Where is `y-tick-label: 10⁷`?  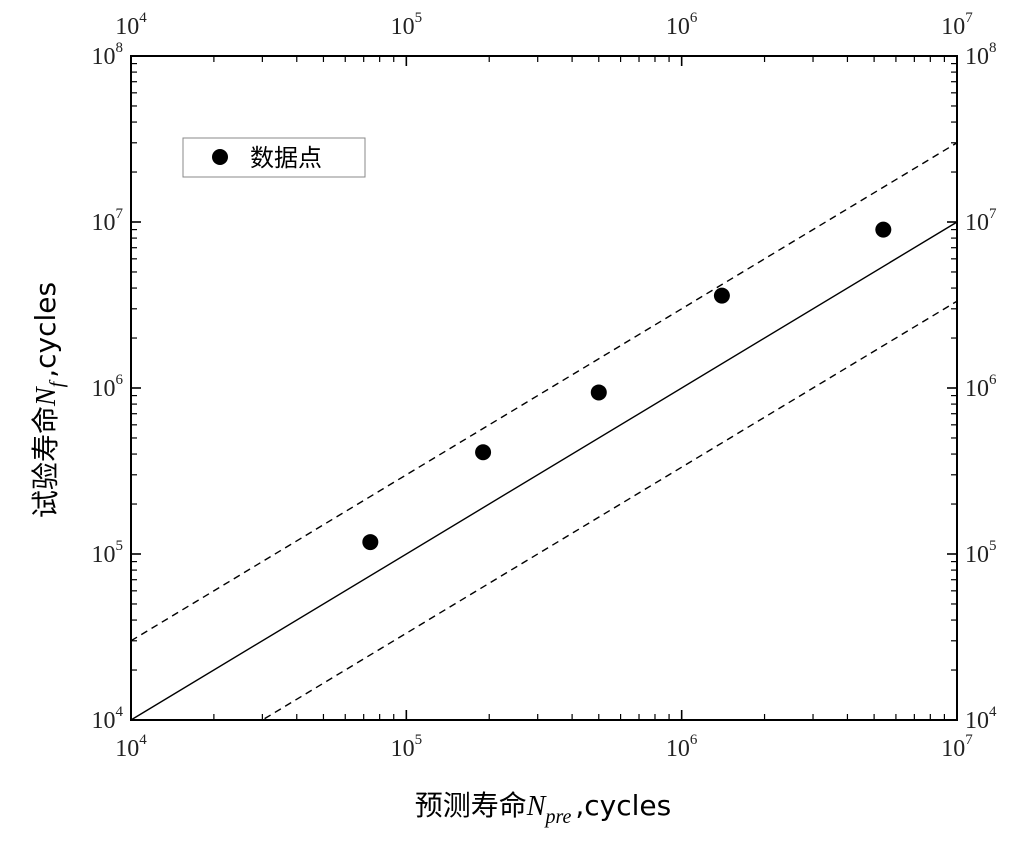 y-tick-label: 10⁷ is located at coordinates (108, 221).